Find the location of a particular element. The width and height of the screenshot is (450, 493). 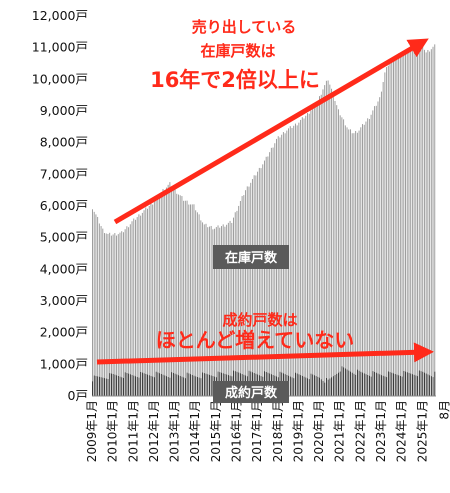

x-tick-label: 8月 is located at coordinates (443, 410).